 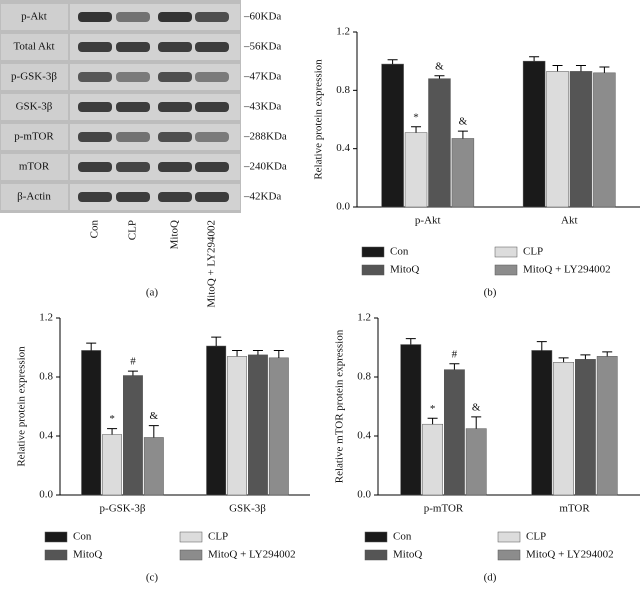 What do you see at coordinates (428, 221) in the screenshot?
I see `x-tick-label: p-Akt` at bounding box center [428, 221].